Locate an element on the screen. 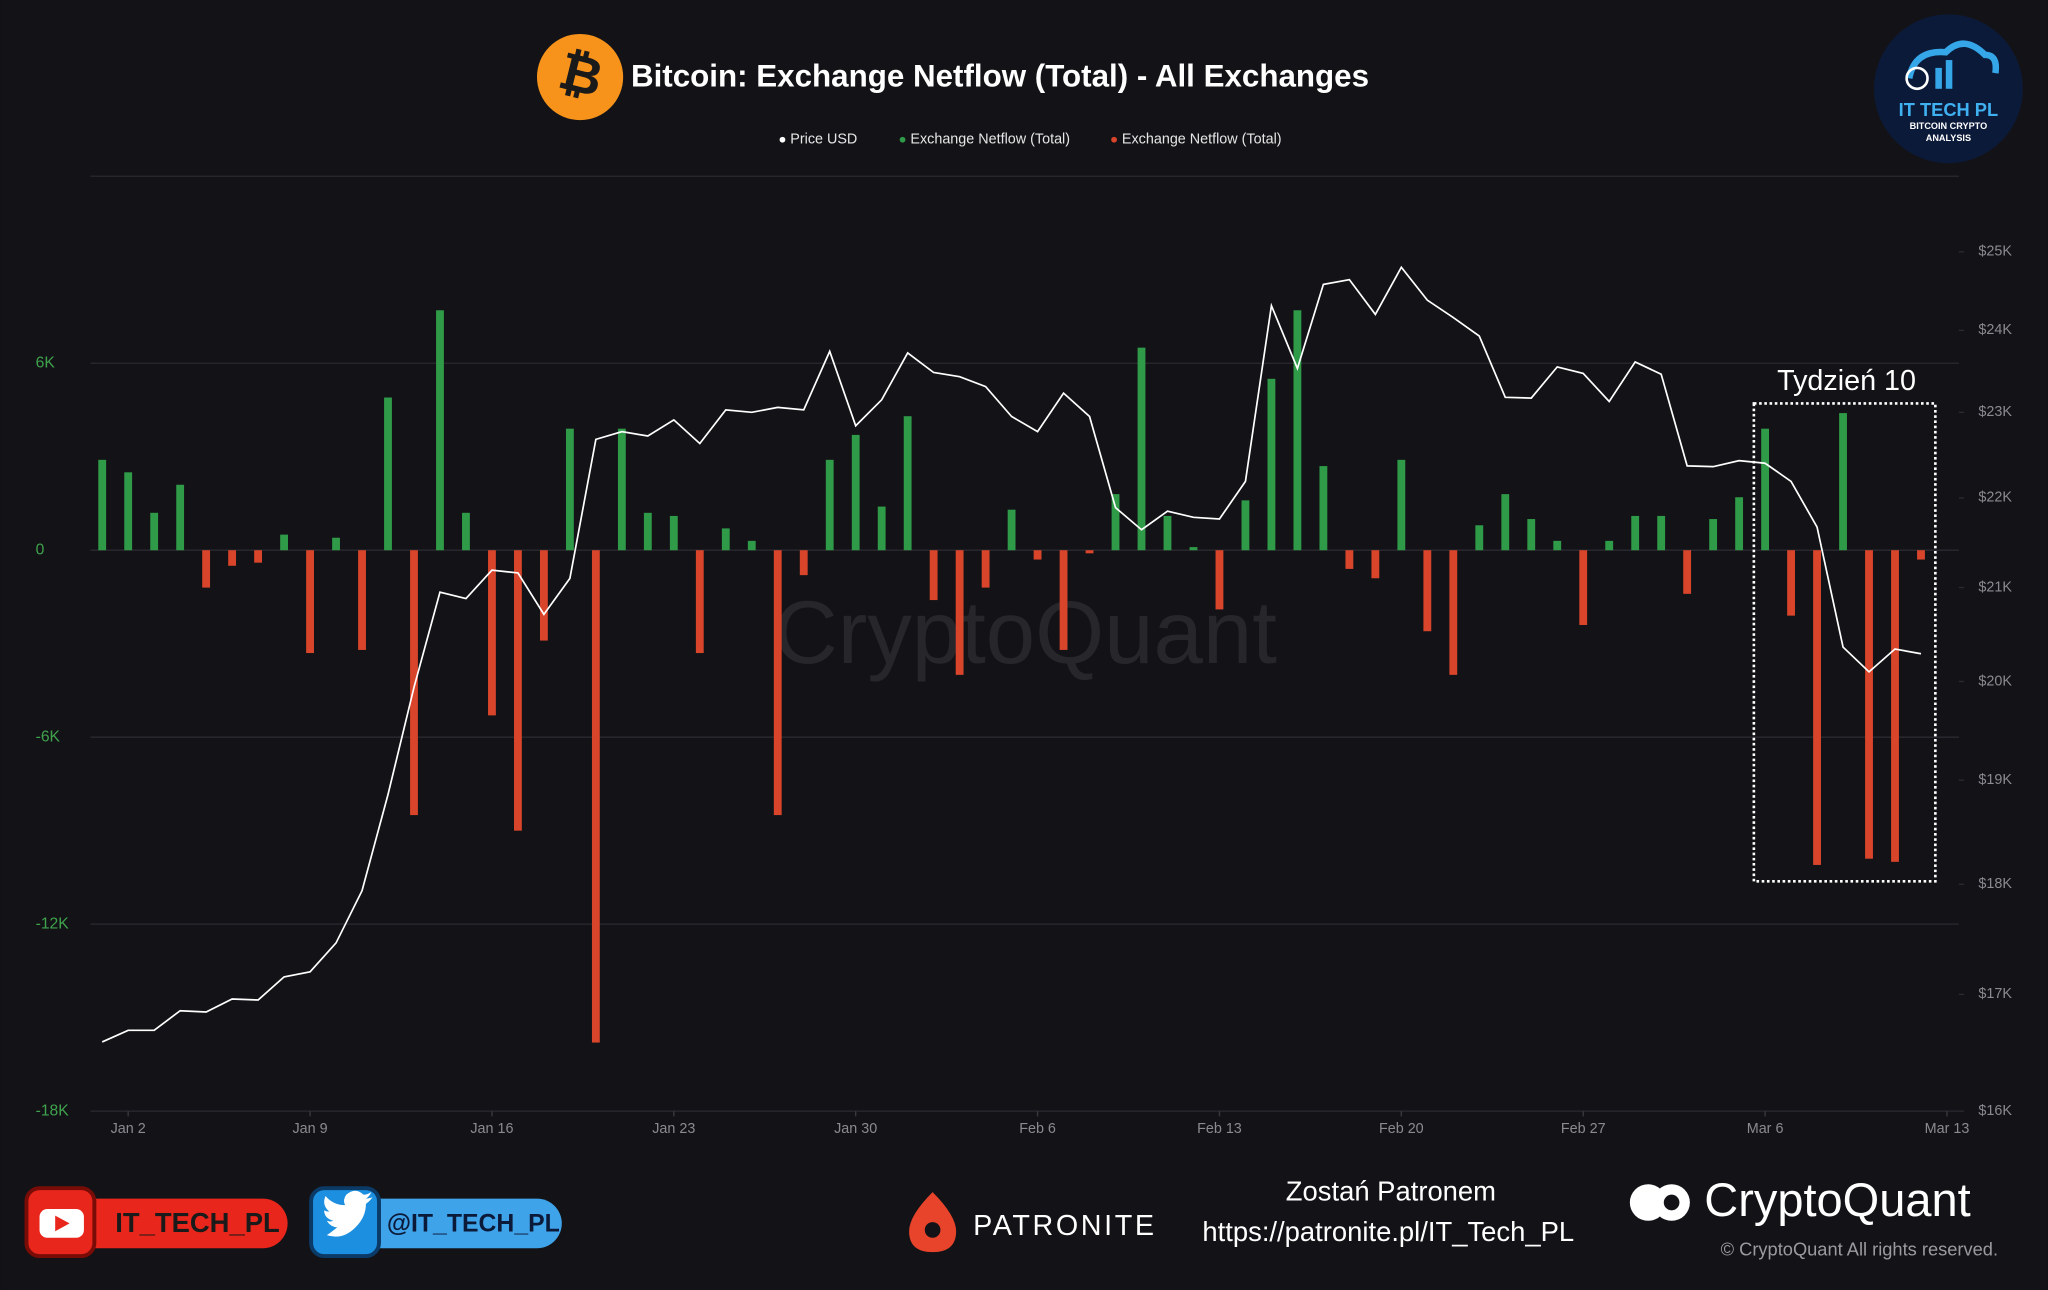  twitter-pill is located at coordinates (449, 1223).